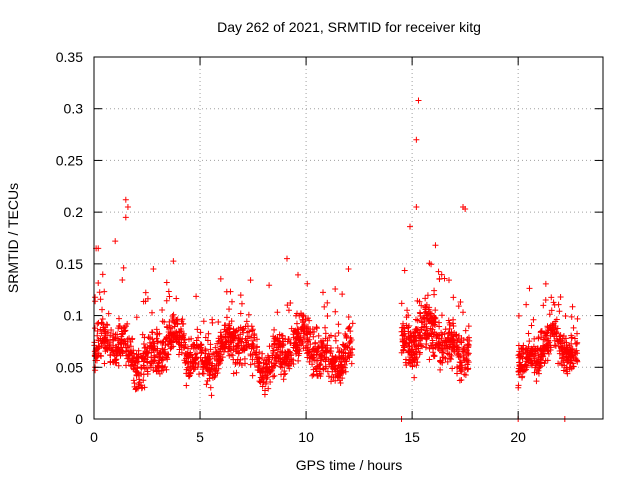 This screenshot has height=480, width=640. What do you see at coordinates (69, 367) in the screenshot?
I see `y-tick-label: 0.05` at bounding box center [69, 367].